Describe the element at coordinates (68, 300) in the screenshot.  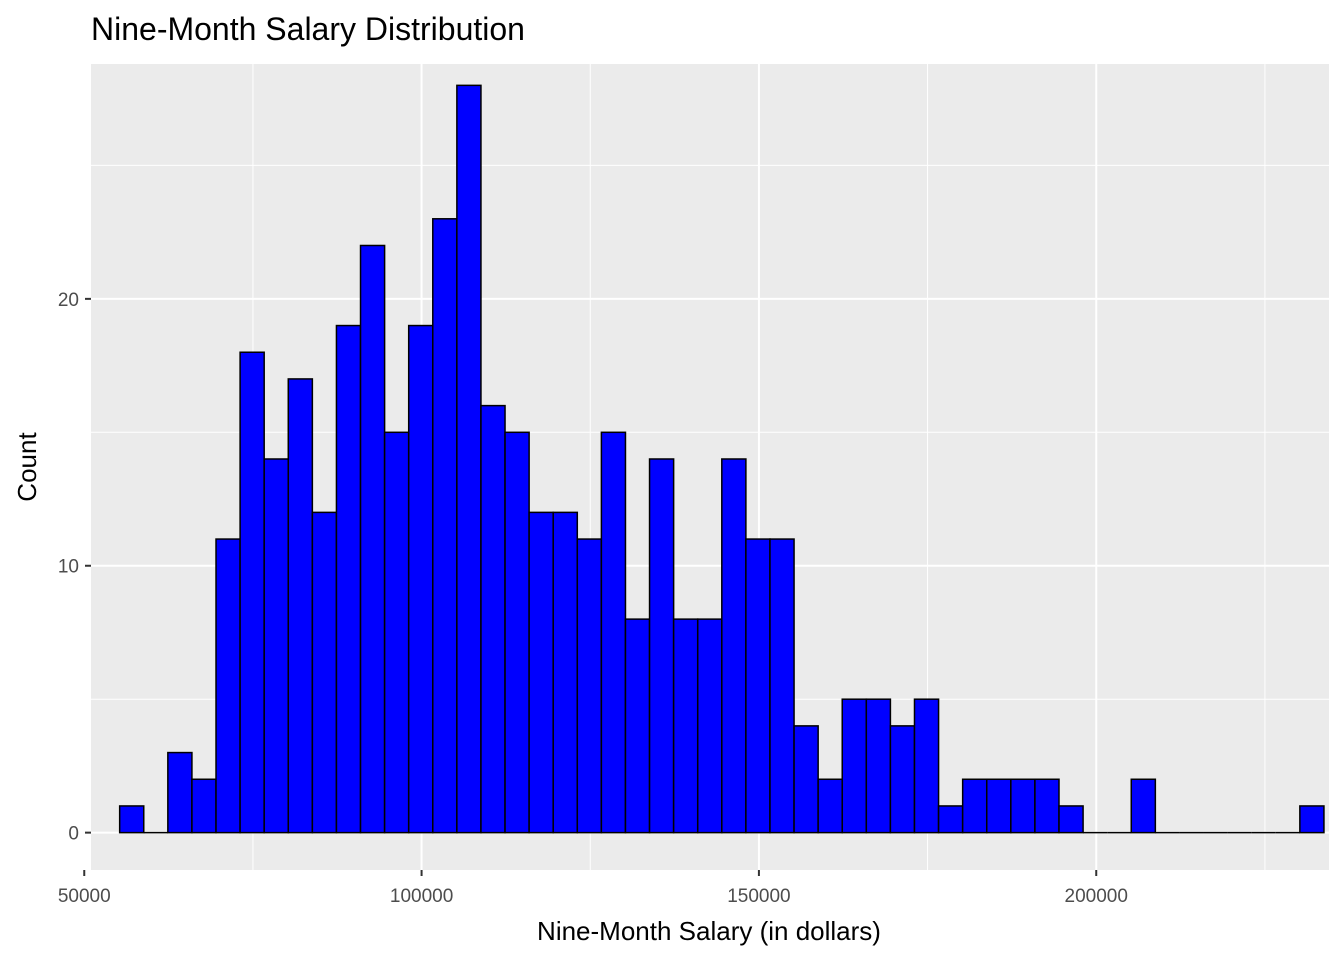
I see `y-tick-label: 20` at that location.